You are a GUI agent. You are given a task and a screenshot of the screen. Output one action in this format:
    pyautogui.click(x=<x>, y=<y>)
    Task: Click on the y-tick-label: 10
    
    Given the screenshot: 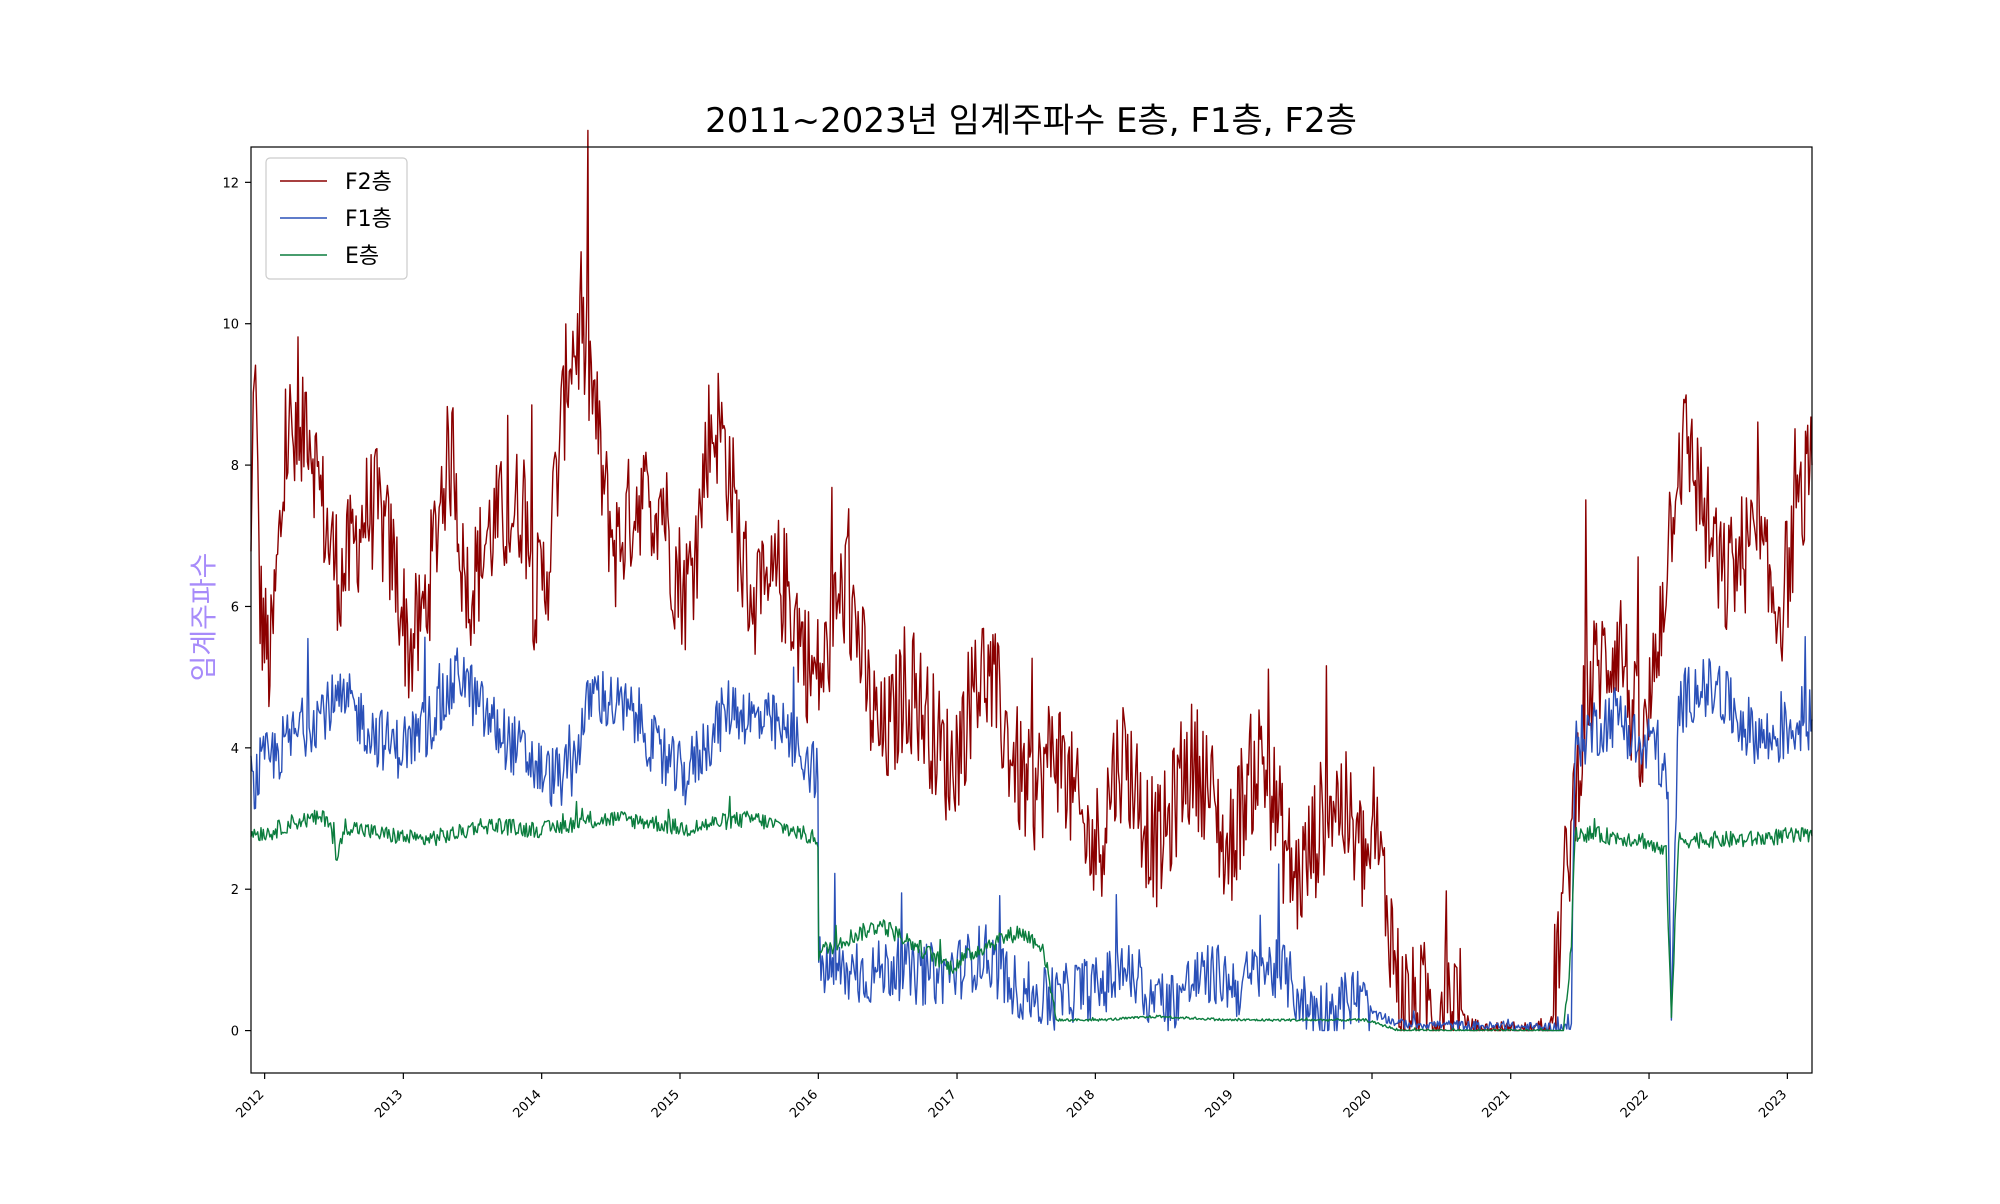 What is the action you would take?
    pyautogui.click(x=230, y=325)
    